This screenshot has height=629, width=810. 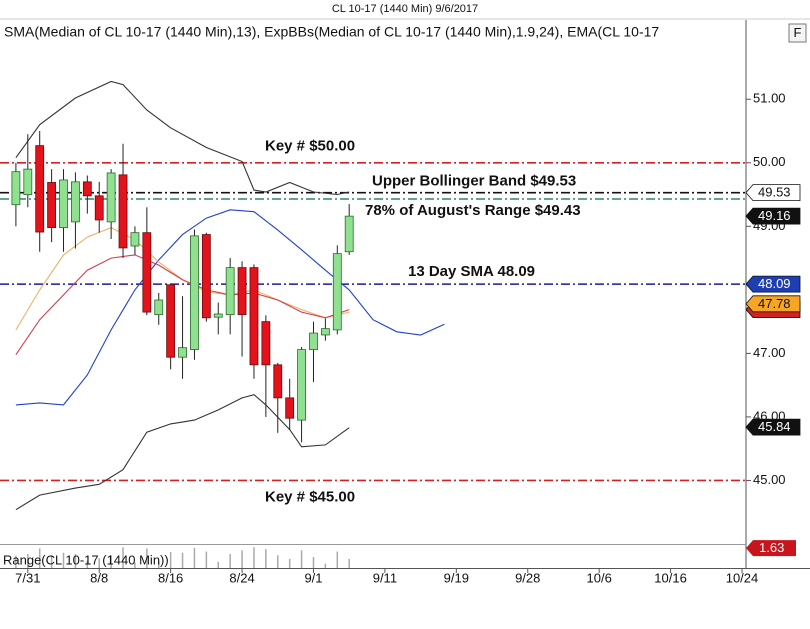 I want to click on price-tag-label: 49.53, so click(x=774, y=192).